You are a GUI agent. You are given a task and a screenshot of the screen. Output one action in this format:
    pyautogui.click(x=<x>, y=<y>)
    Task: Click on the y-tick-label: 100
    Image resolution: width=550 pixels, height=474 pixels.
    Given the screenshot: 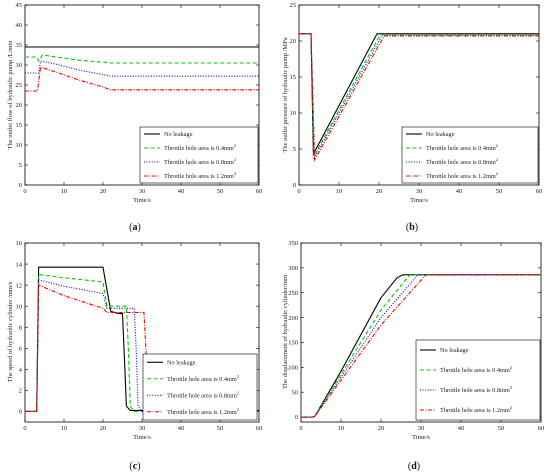 What is the action you would take?
    pyautogui.click(x=293, y=368)
    